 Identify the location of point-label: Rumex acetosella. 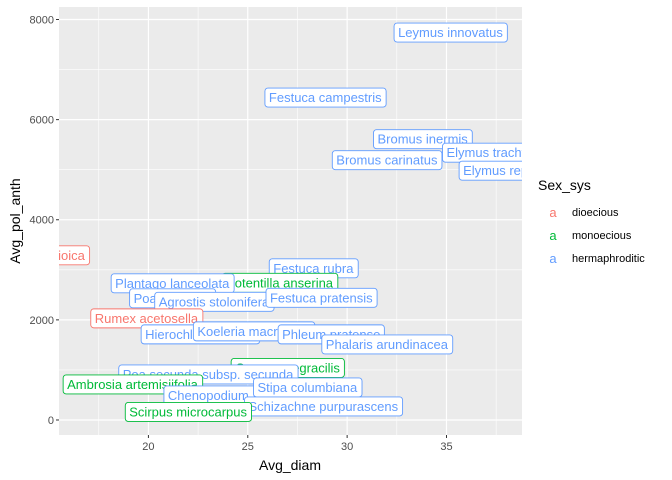
(147, 318).